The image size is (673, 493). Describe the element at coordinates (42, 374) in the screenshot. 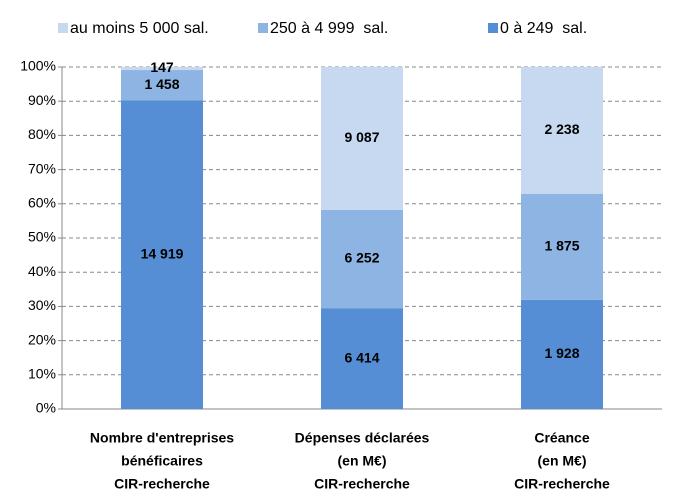

I see `y-tick-label: 10%` at that location.